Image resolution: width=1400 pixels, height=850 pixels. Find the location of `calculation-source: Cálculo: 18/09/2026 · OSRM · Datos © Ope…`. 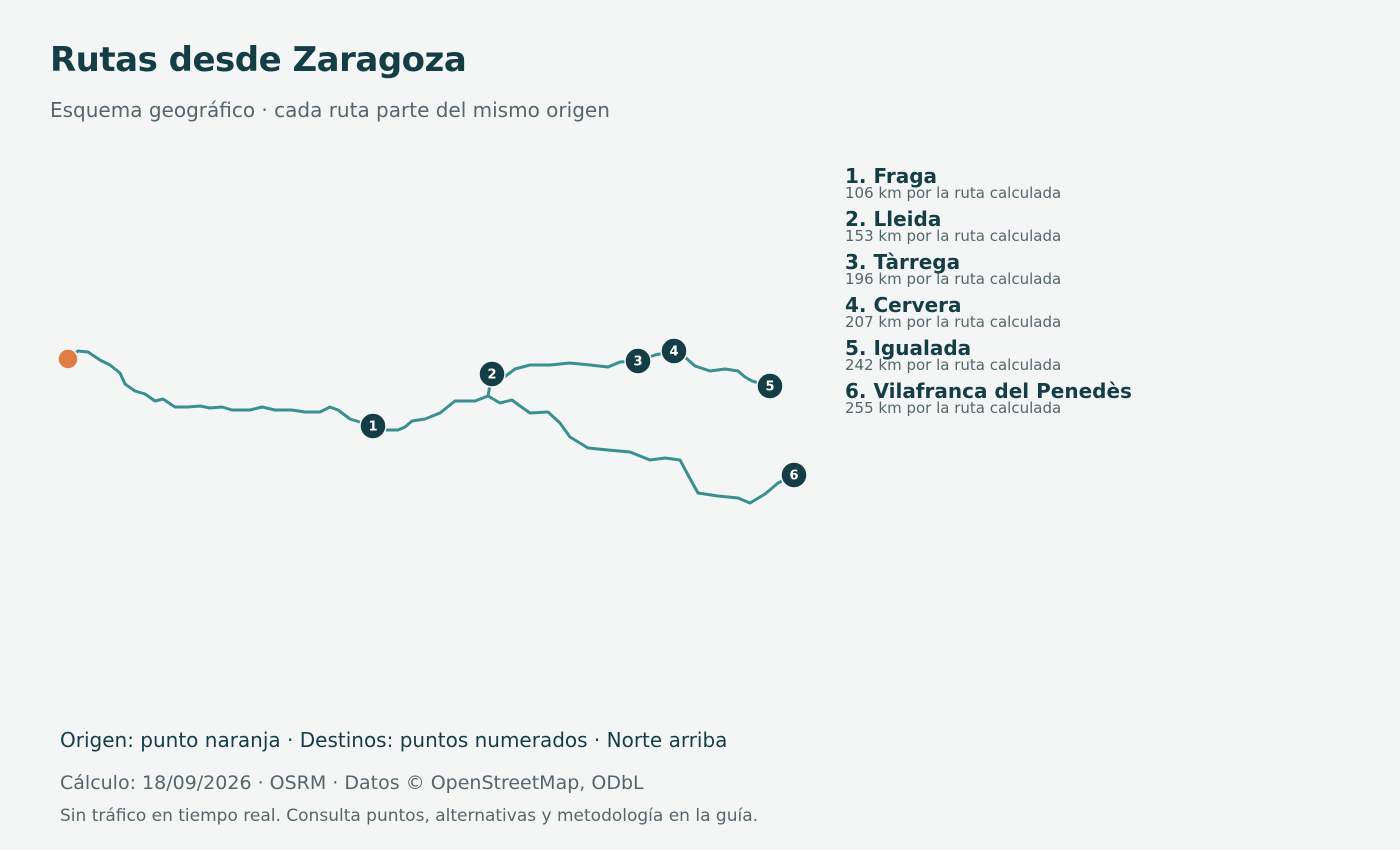

calculation-source: Cálculo: 18/09/2026 · OSRM · Datos © Ope… is located at coordinates (352, 783).